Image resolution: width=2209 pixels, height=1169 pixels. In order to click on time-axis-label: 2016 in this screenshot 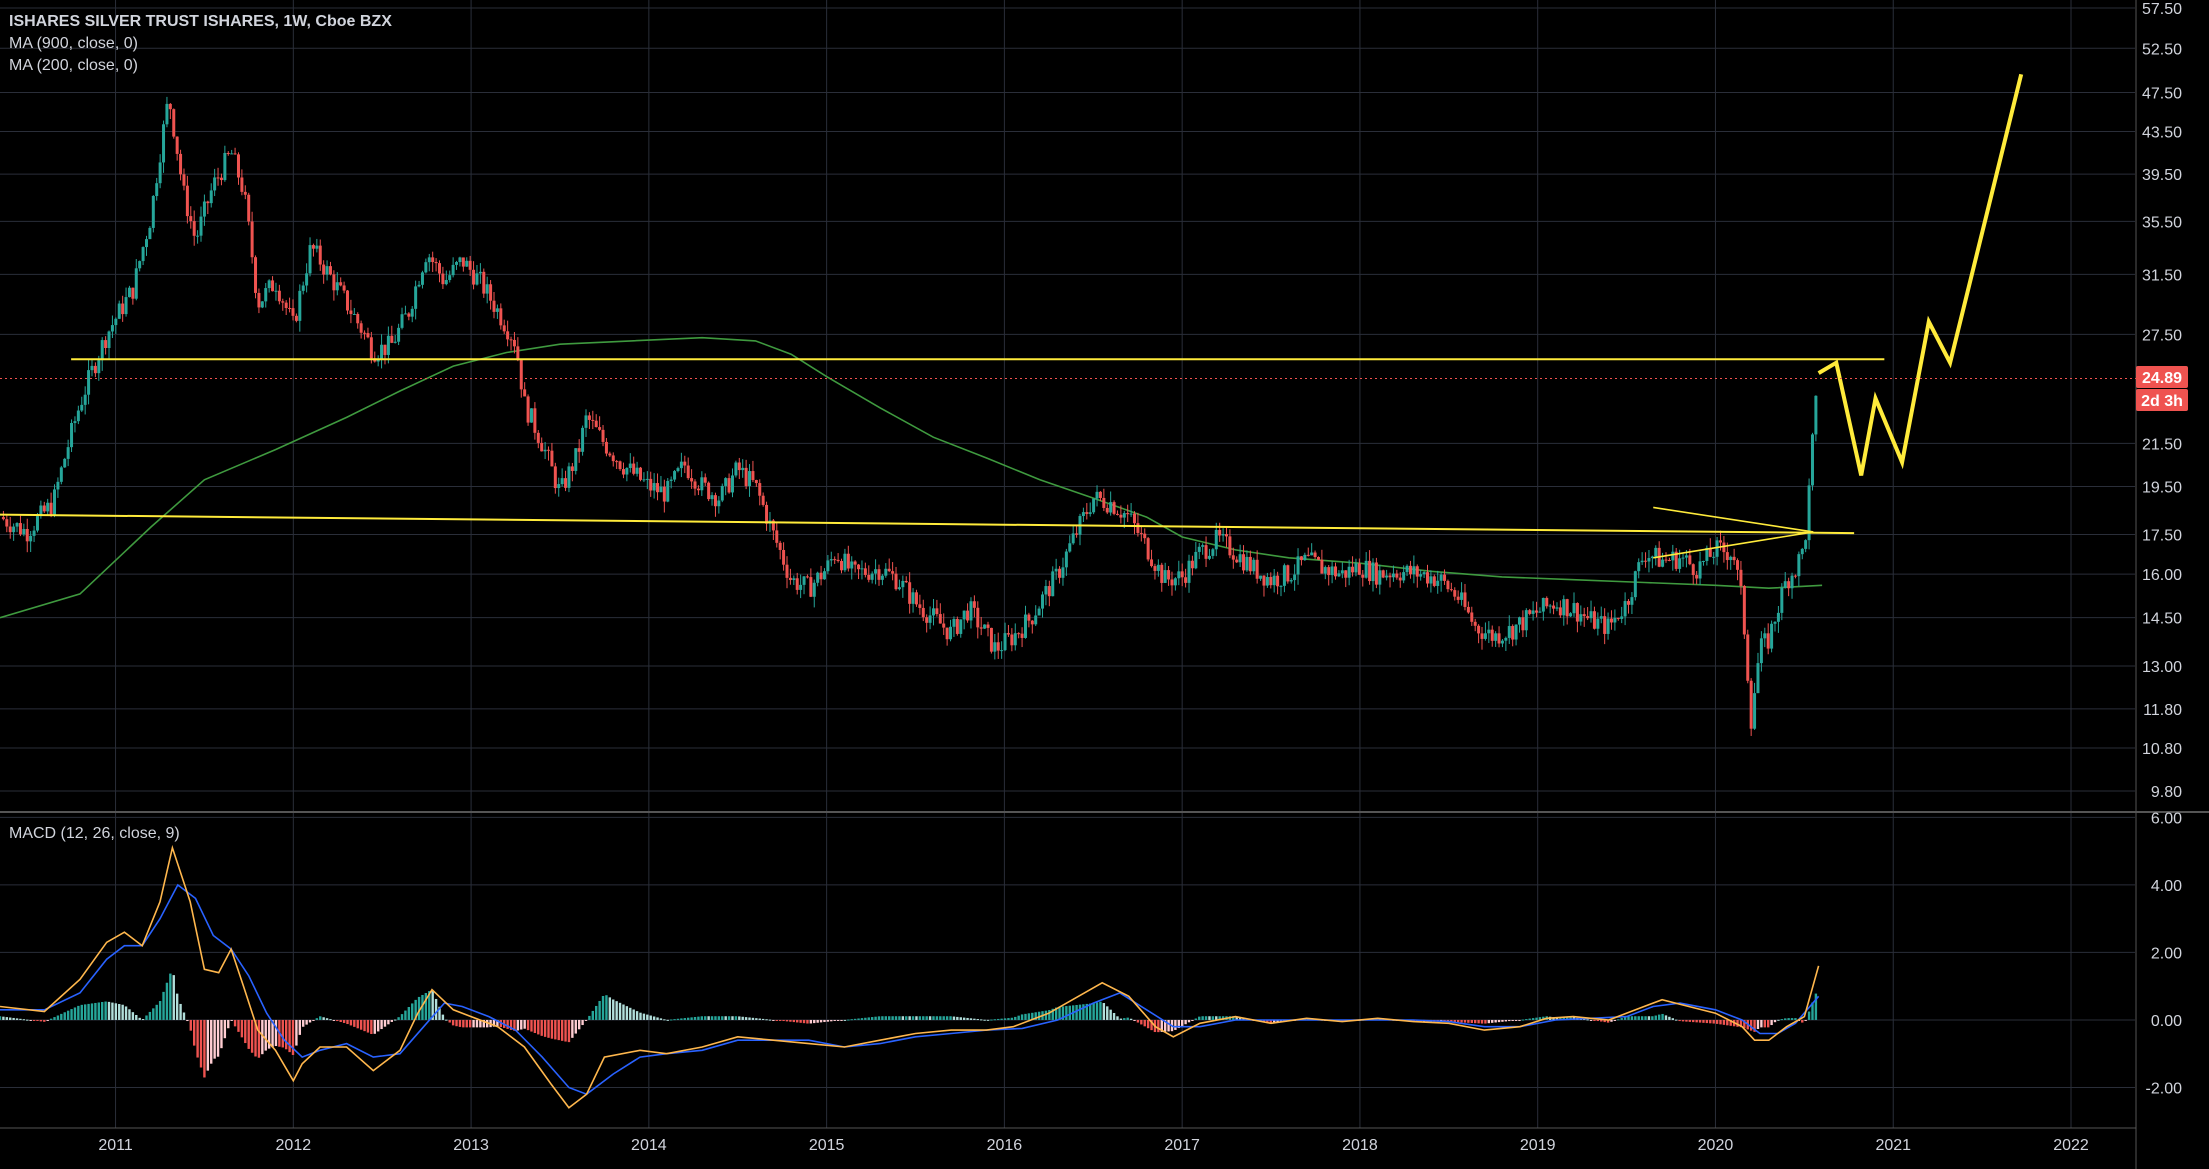, I will do `click(1005, 1145)`.